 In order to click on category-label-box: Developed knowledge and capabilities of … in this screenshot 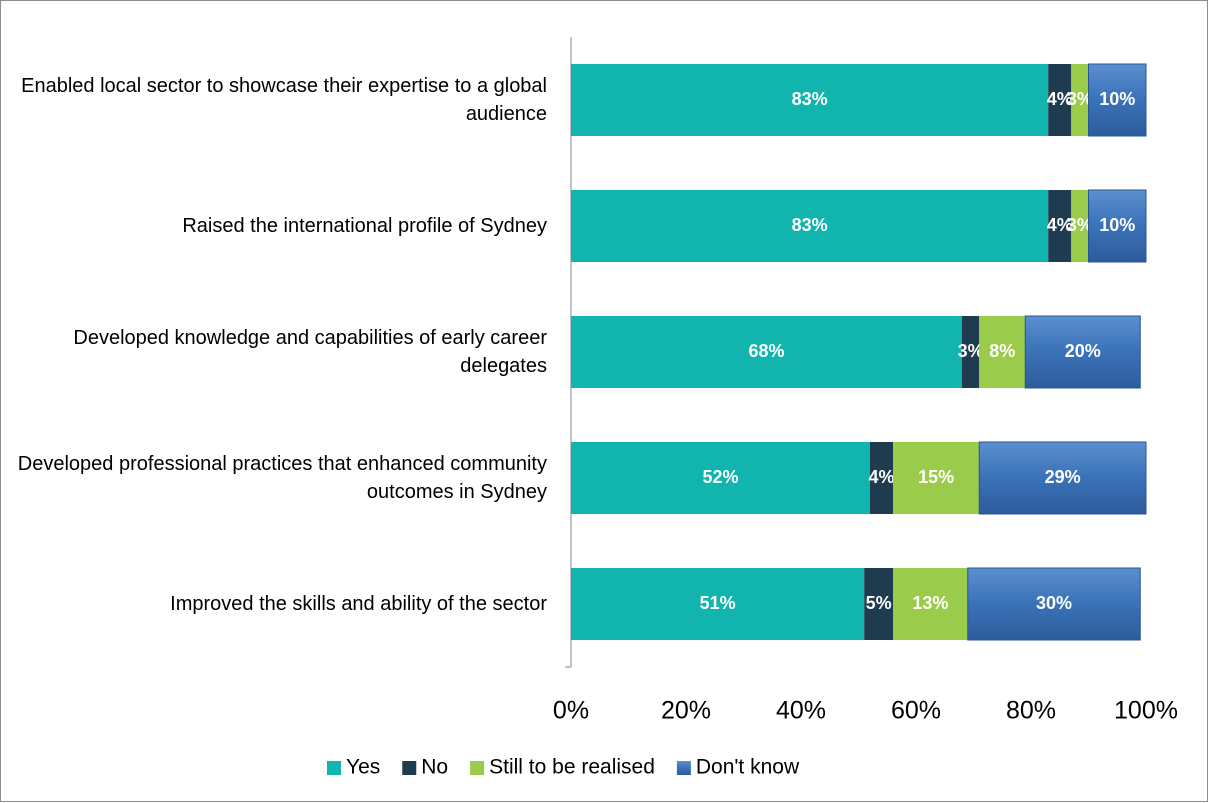, I will do `click(310, 352)`.